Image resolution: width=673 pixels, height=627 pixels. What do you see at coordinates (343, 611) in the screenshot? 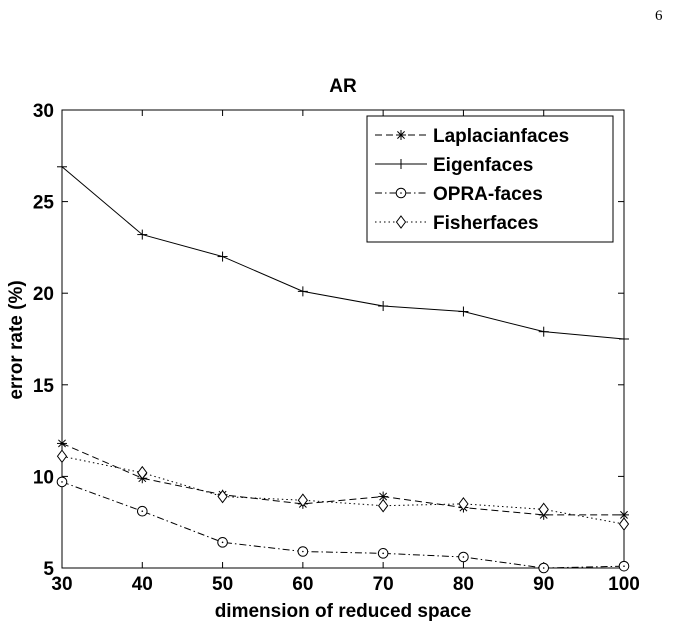
I see `x-axis-label: dimension of reduced space` at bounding box center [343, 611].